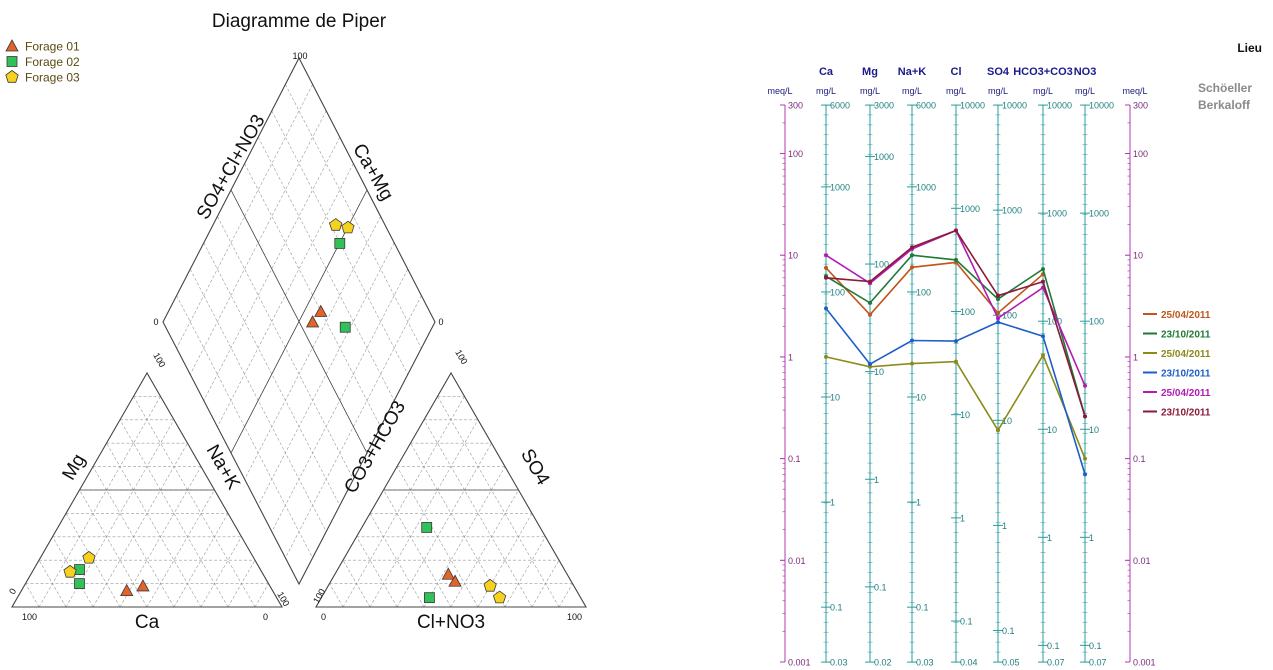 The image size is (1273, 670). I want to click on axis-5-tick-2: 1000, so click(1012, 211).